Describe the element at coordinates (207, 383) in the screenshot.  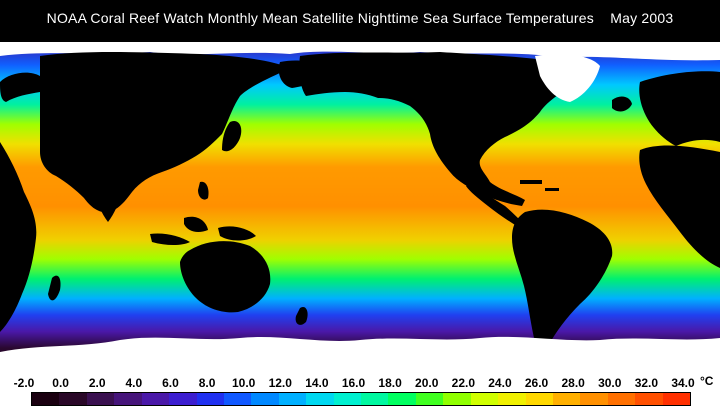
I see `legend-tick-label: 8.0` at that location.